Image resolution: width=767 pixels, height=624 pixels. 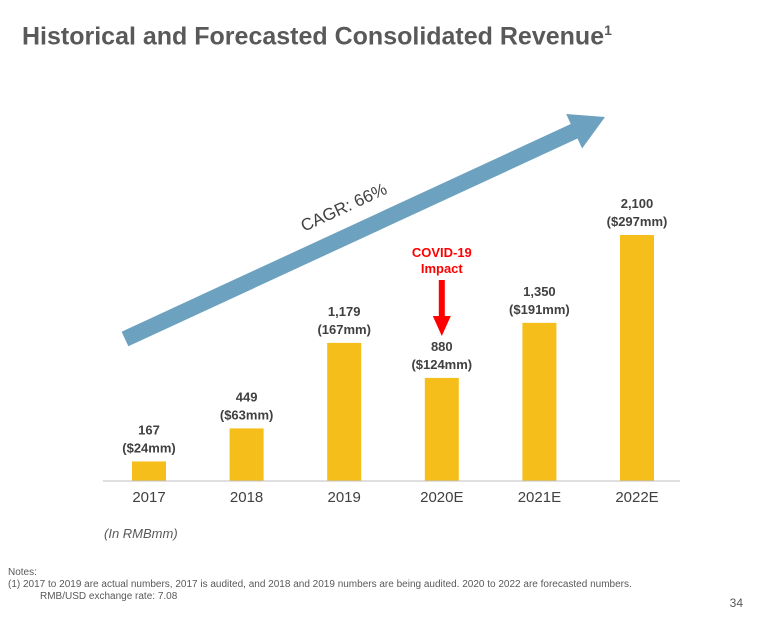 I want to click on annotation-arrow-head, so click(x=441, y=326).